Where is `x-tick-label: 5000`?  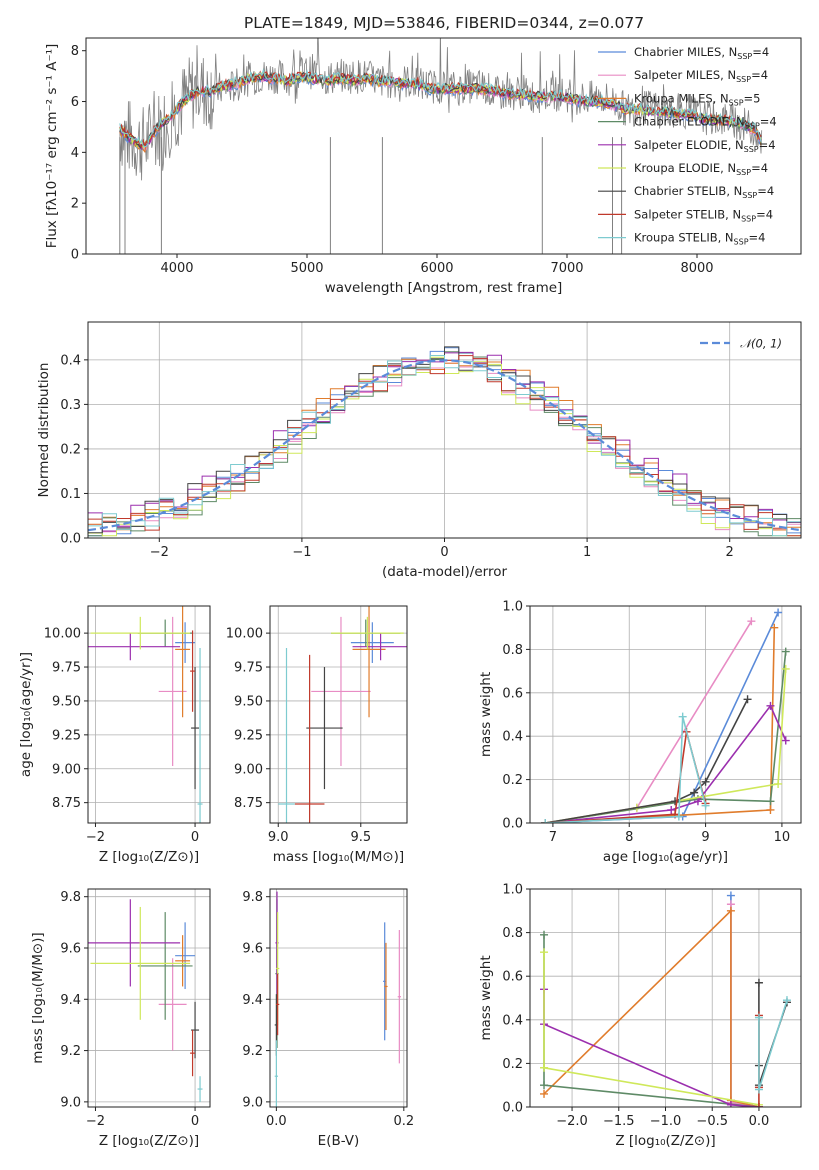
x-tick-label: 5000 is located at coordinates (306, 268).